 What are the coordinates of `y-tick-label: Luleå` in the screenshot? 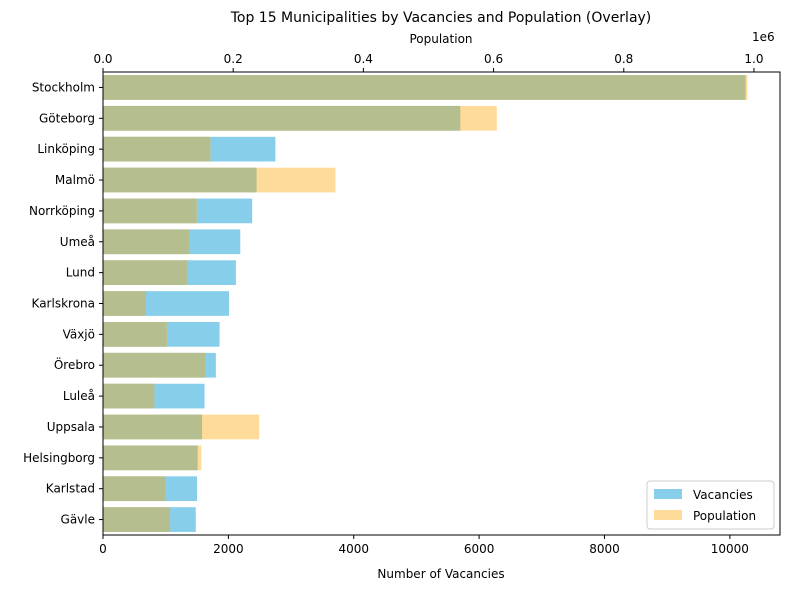 It's located at (79, 396).